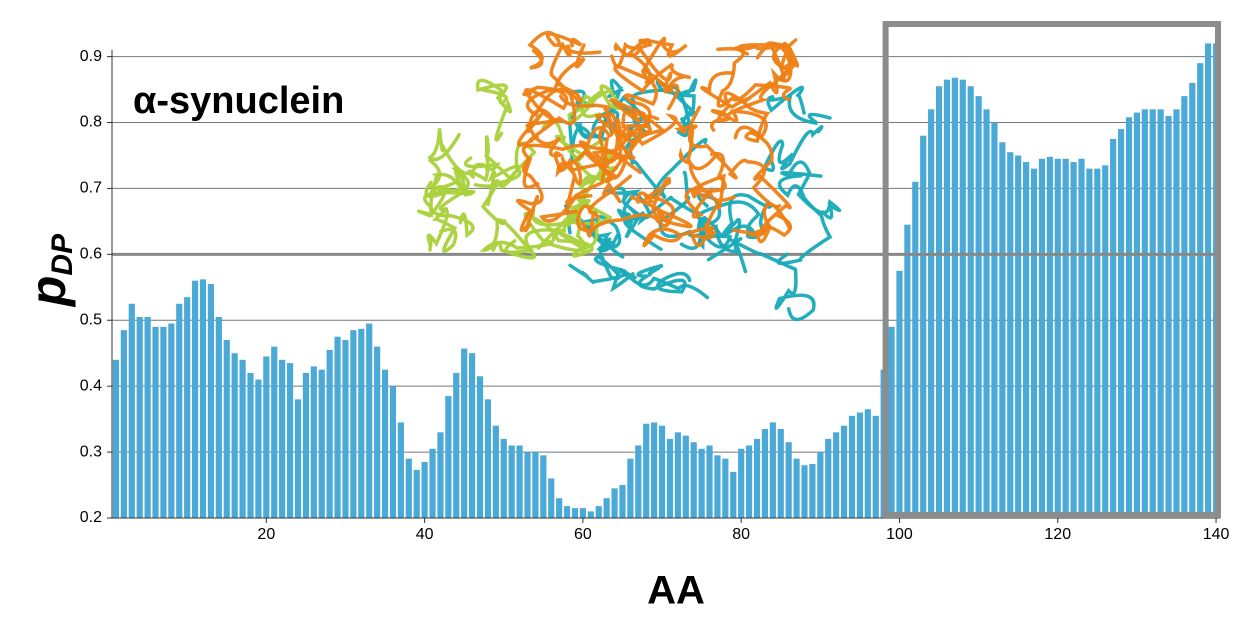 Image resolution: width=1250 pixels, height=622 pixels. Describe the element at coordinates (48, 292) in the screenshot. I see `y-label-main: p` at that location.